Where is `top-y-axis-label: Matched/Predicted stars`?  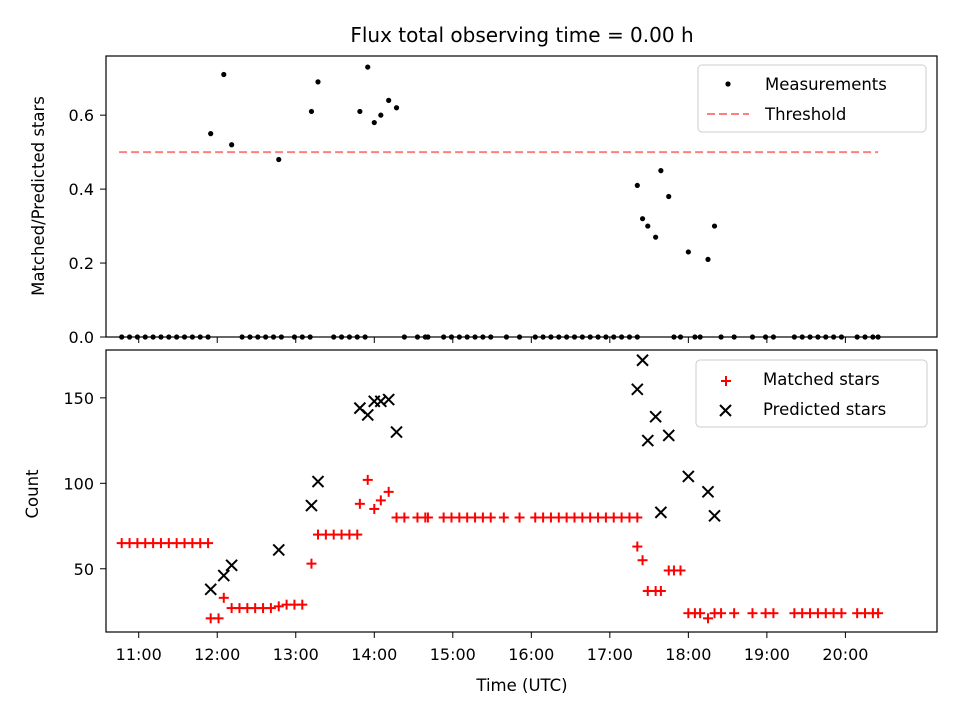
top-y-axis-label: Matched/Predicted stars is located at coordinates (38, 196).